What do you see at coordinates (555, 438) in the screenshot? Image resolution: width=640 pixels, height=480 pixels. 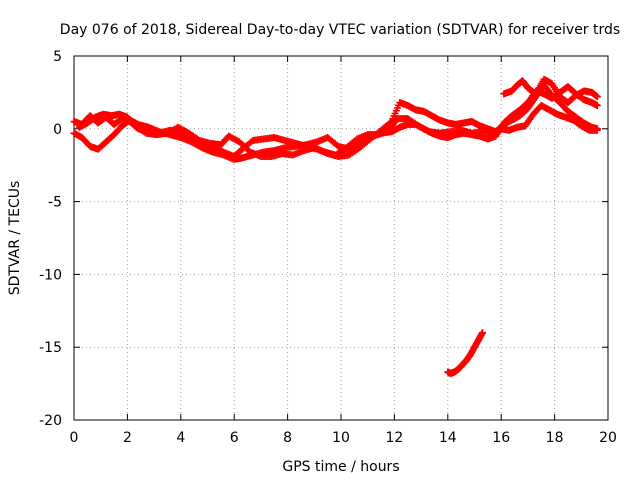 I see `x-tick-label-18: 18` at bounding box center [555, 438].